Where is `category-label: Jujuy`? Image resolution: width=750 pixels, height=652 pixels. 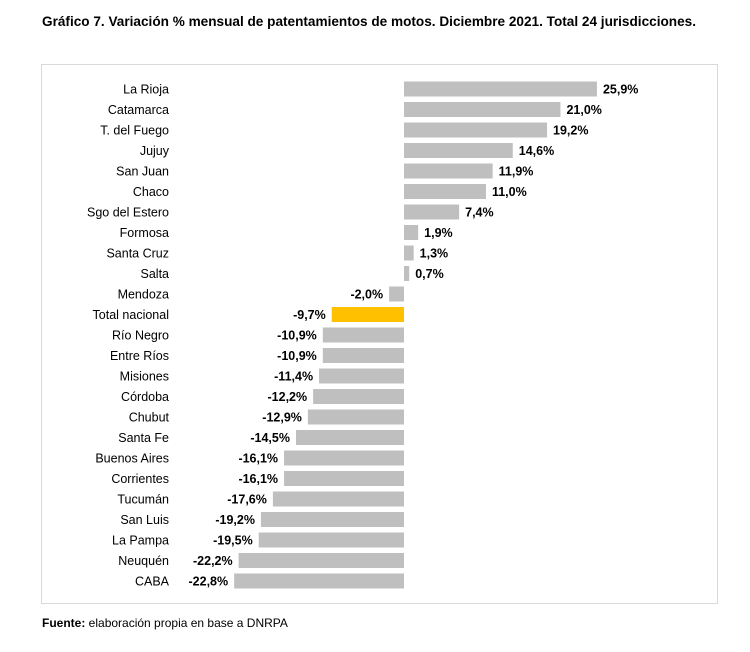
category-label: Jujuy is located at coordinates (155, 151).